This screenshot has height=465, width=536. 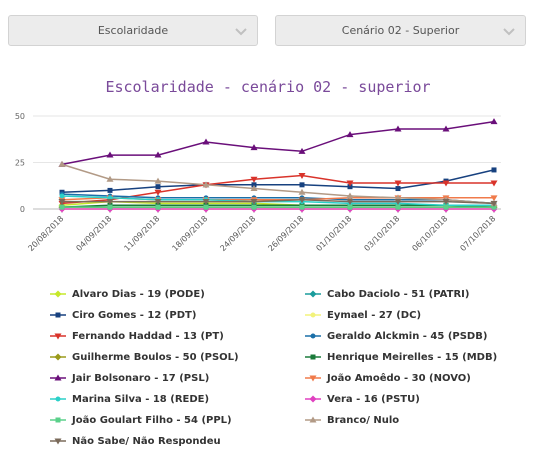 I want to click on legend-label: Vera - 16 (PSTU), so click(x=373, y=399).